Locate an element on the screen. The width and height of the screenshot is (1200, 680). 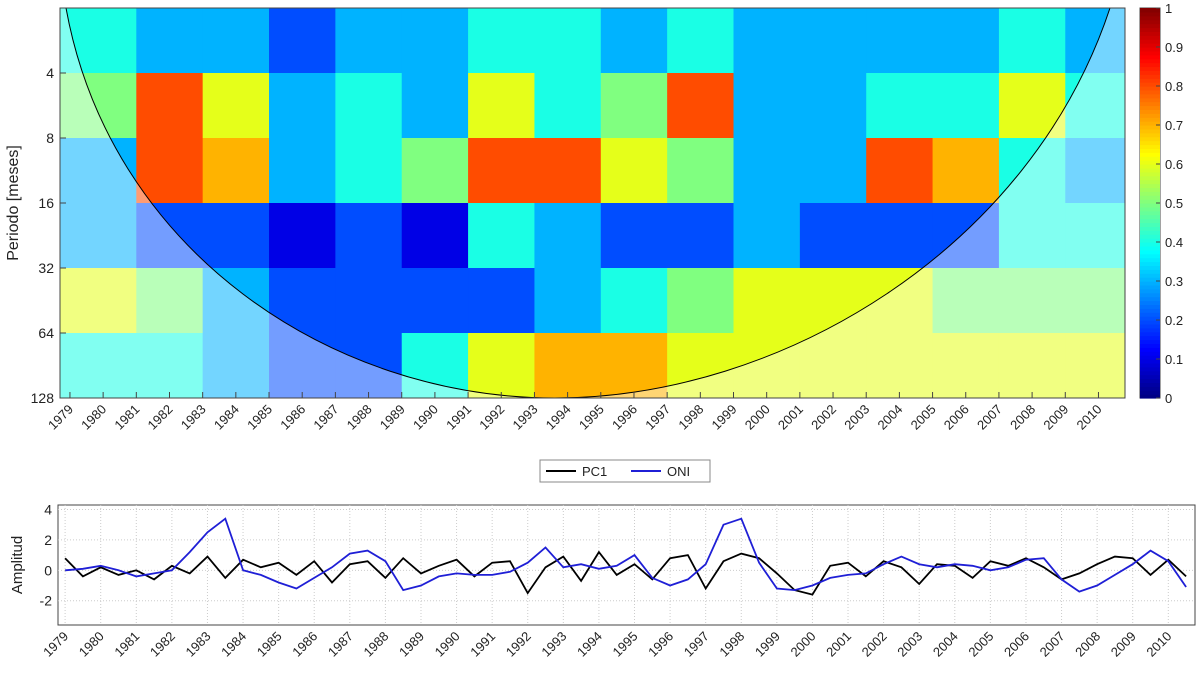
y-tick-label: -2 is located at coordinates (46, 601).